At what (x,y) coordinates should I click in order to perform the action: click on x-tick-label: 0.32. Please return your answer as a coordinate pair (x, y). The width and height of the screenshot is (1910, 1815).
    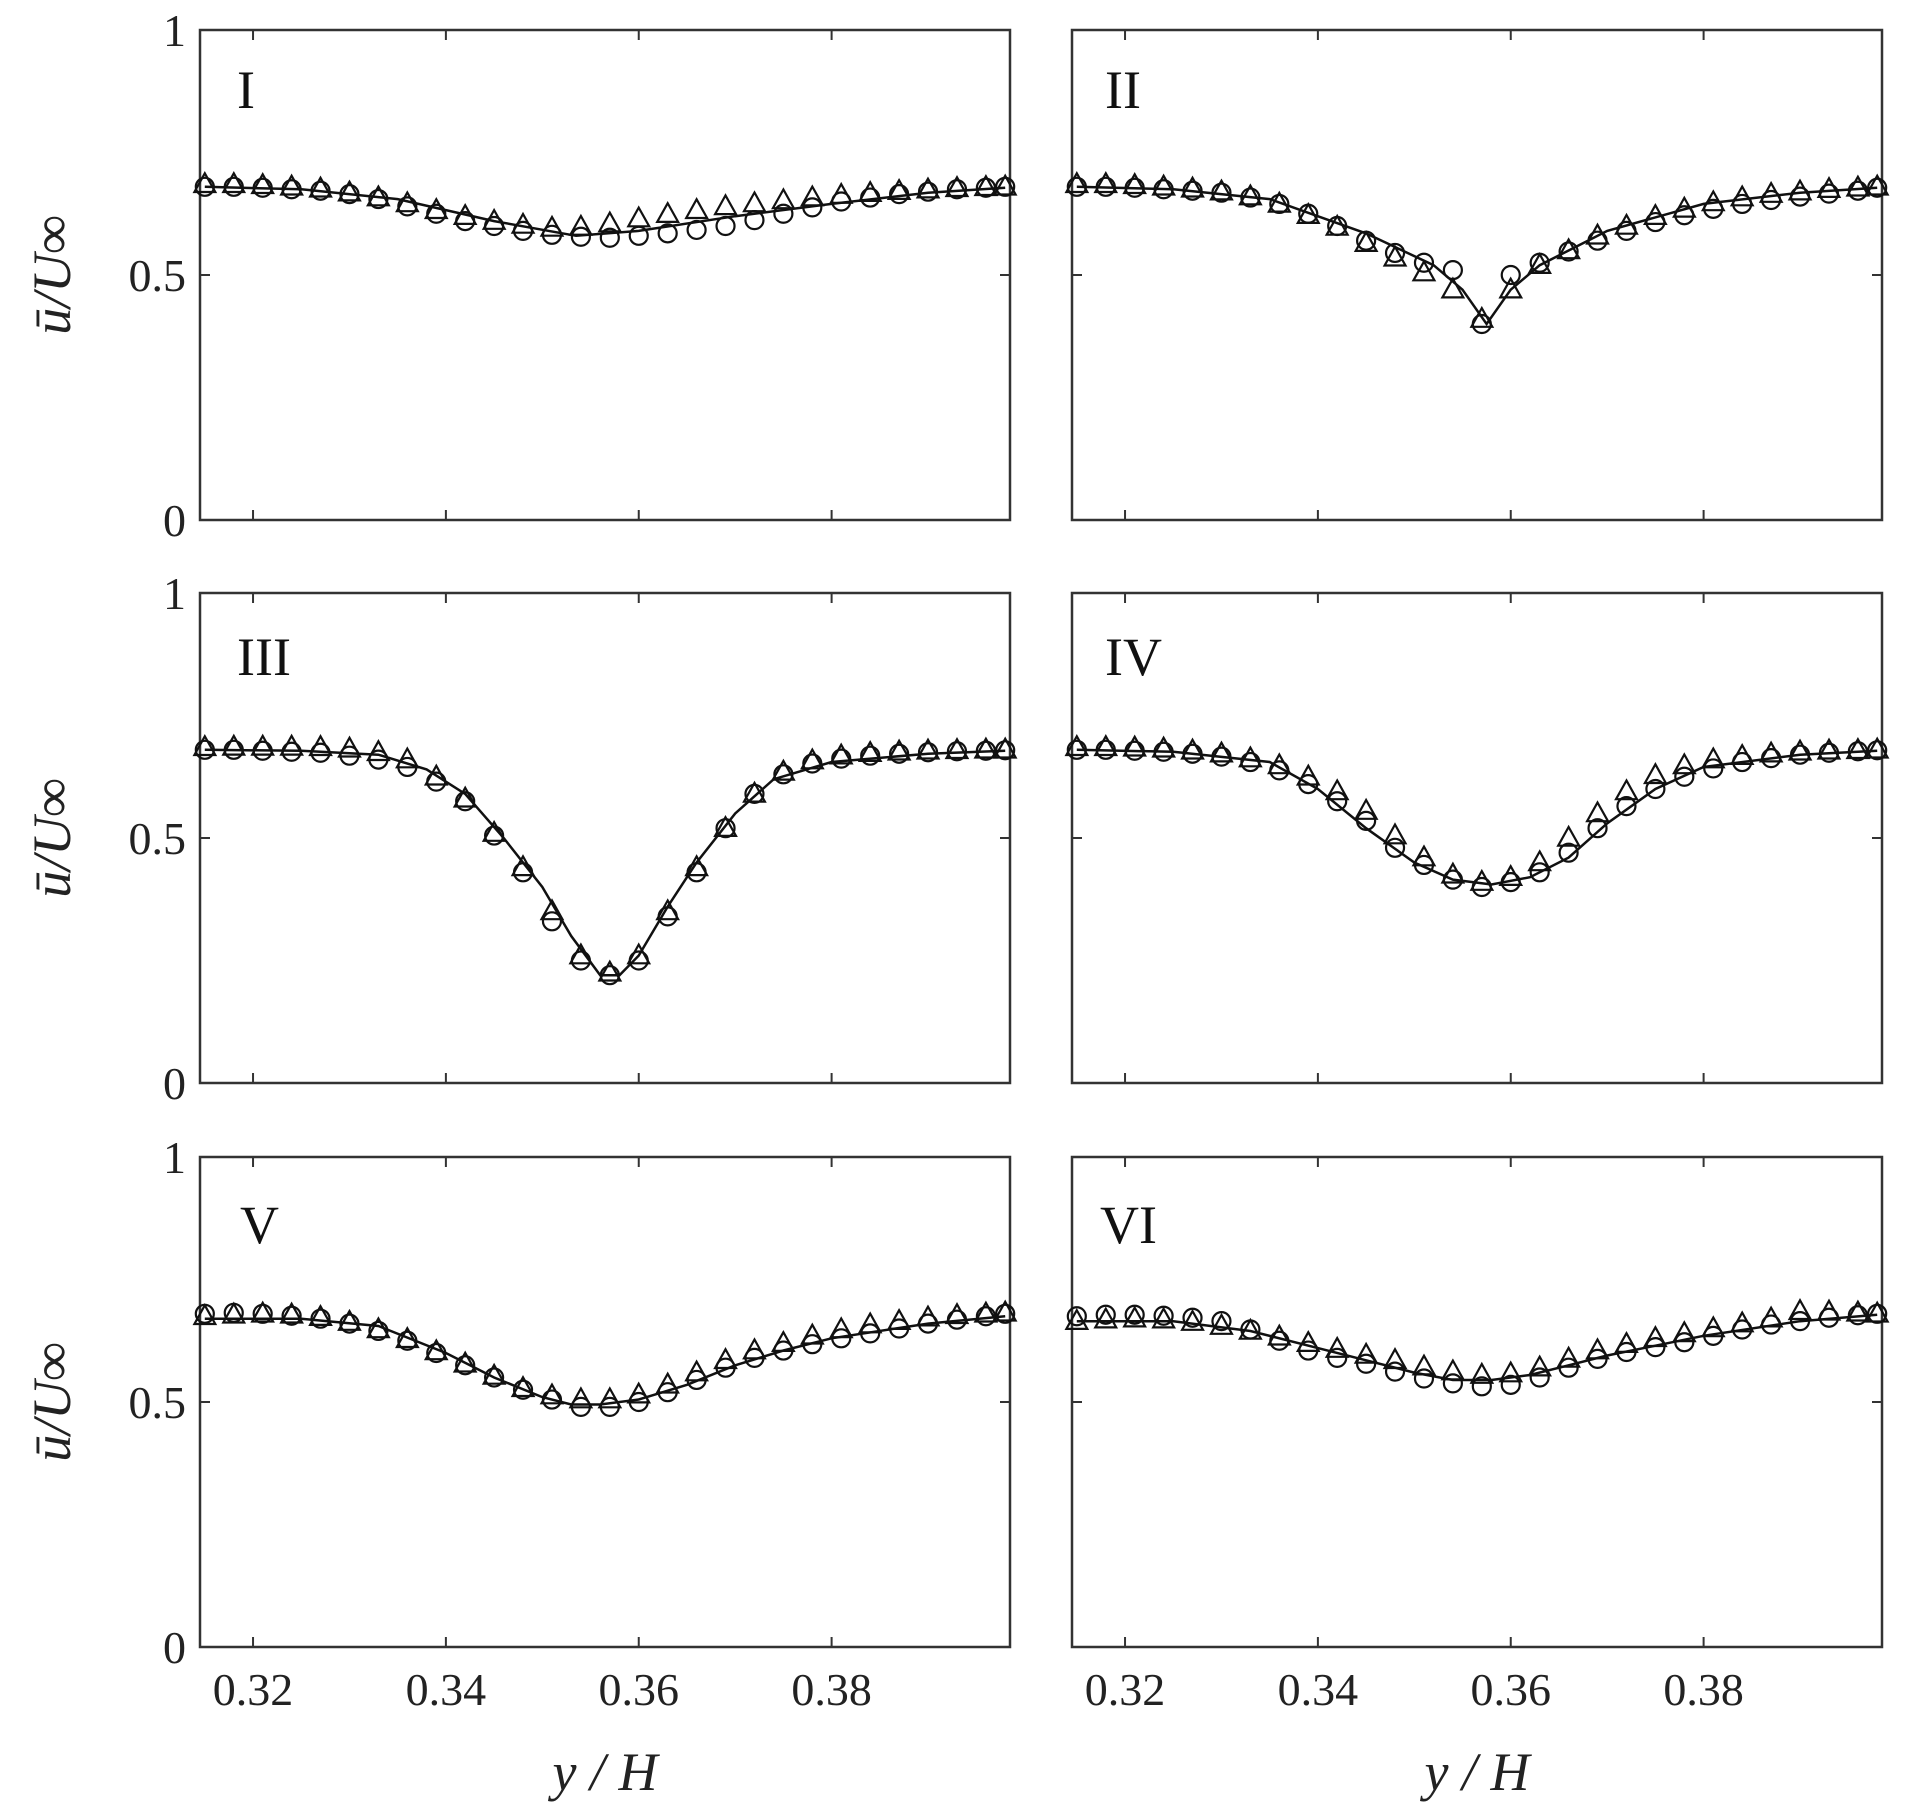
    Looking at the image, I should click on (1125, 1689).